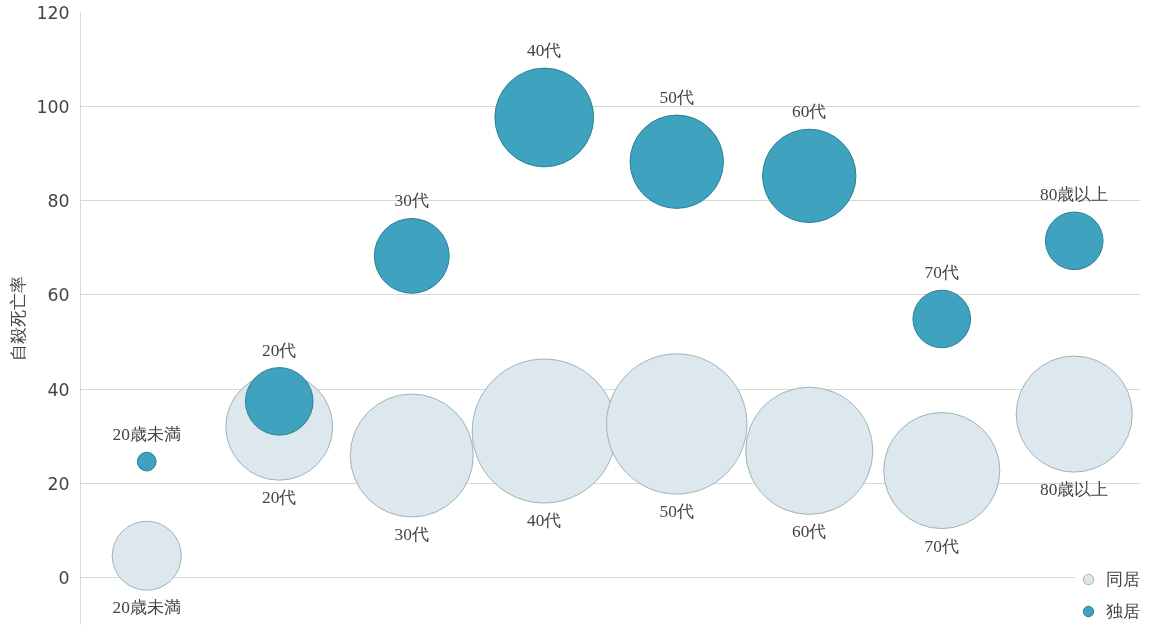 The height and width of the screenshot is (642, 1162). I want to click on y-tick-label: 0, so click(64, 577).